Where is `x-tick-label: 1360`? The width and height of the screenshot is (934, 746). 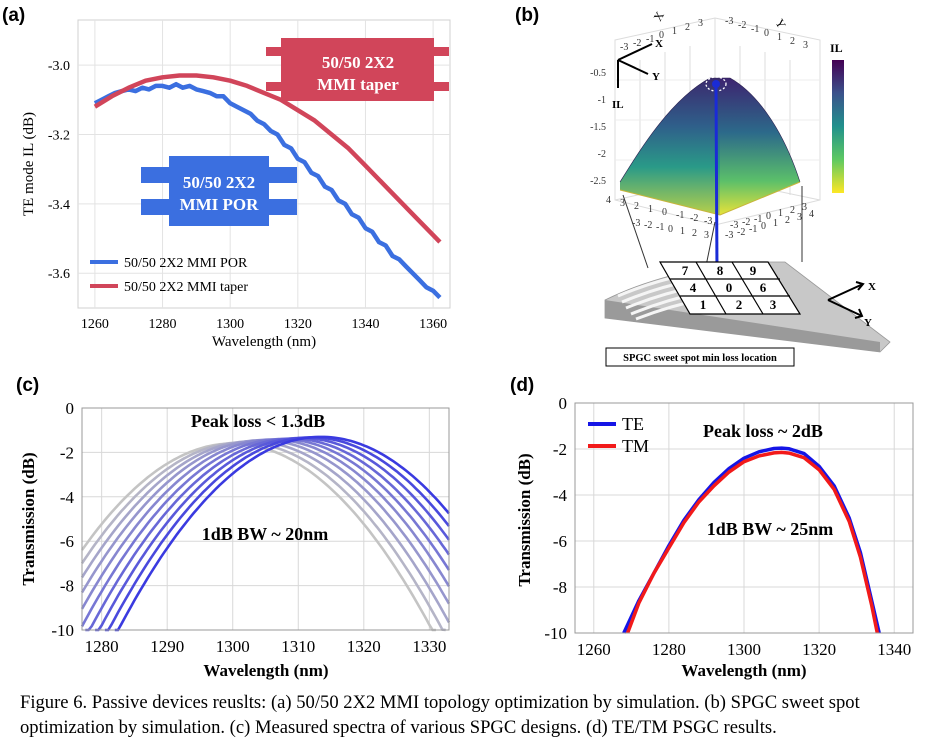
x-tick-label: 1360 is located at coordinates (433, 324).